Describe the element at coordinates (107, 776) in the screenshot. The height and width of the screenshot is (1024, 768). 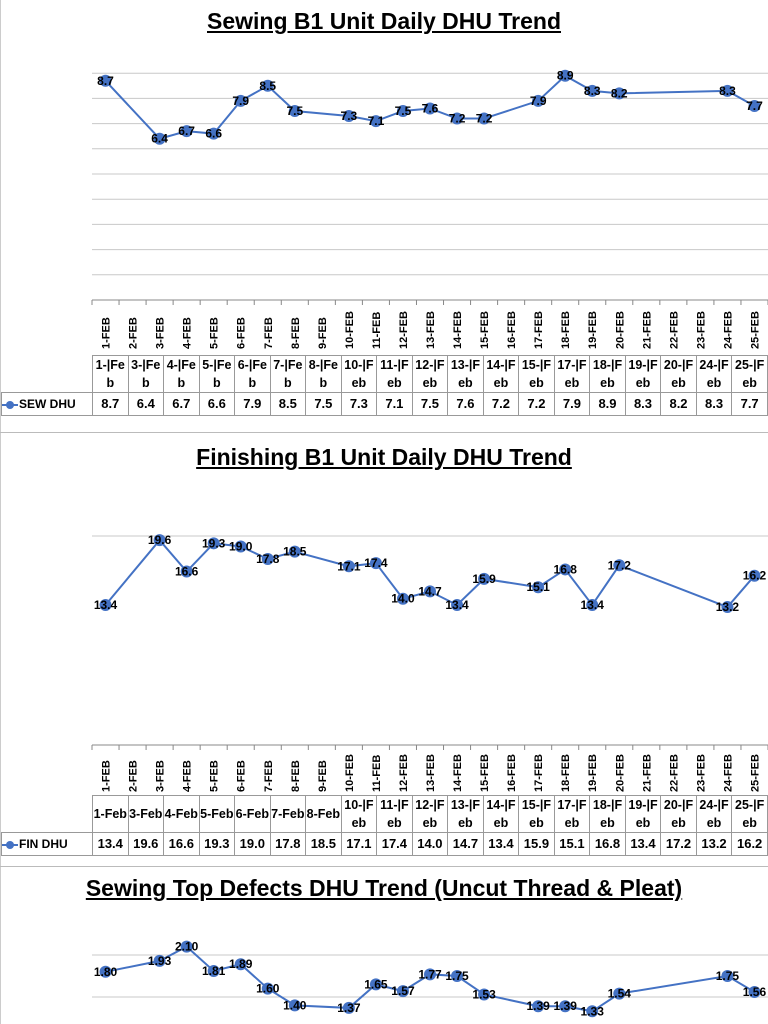
I see `x-tick-label: 1-FEB` at that location.